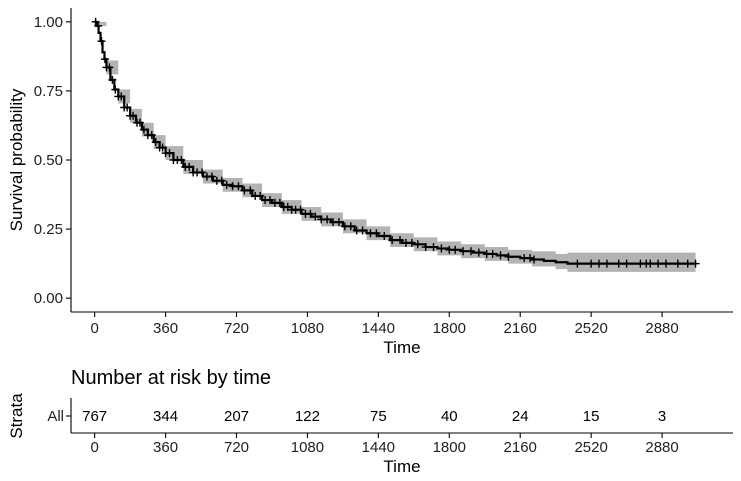 The width and height of the screenshot is (741, 481). I want to click on x-axis-ticks: 0 360 720 1080 1440 1800 2160 2520 2880, so click(384, 324).